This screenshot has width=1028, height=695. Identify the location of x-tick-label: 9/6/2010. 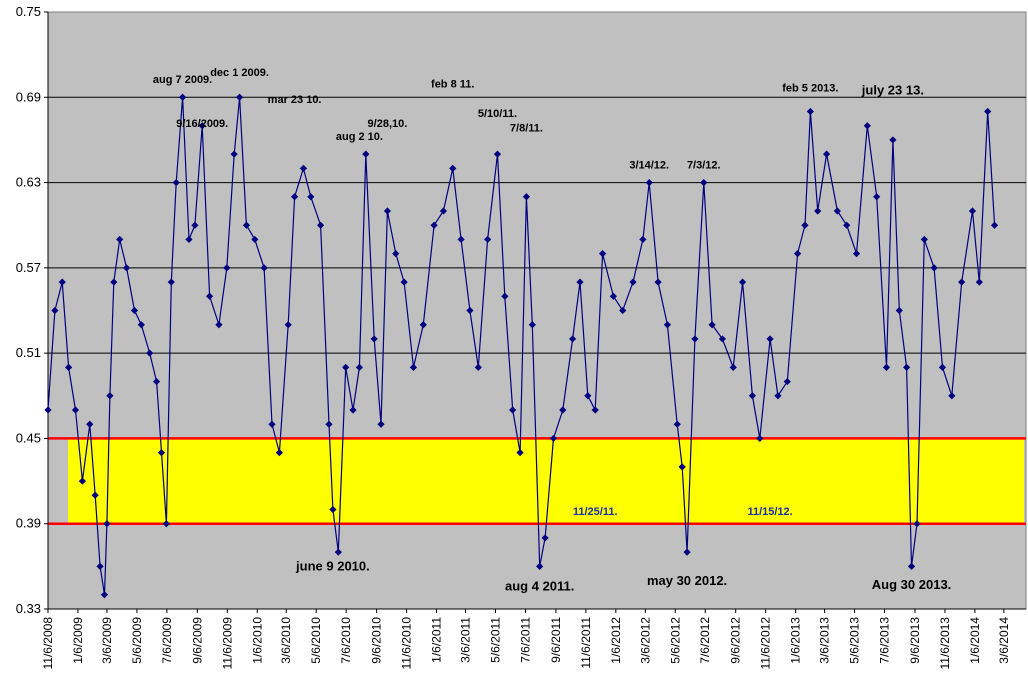
(377, 640).